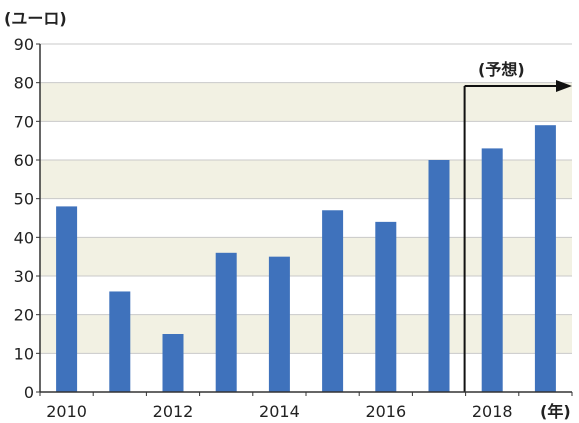 The height and width of the screenshot is (423, 579). Describe the element at coordinates (24, 121) in the screenshot. I see `y-tick-label-70: 70` at that location.